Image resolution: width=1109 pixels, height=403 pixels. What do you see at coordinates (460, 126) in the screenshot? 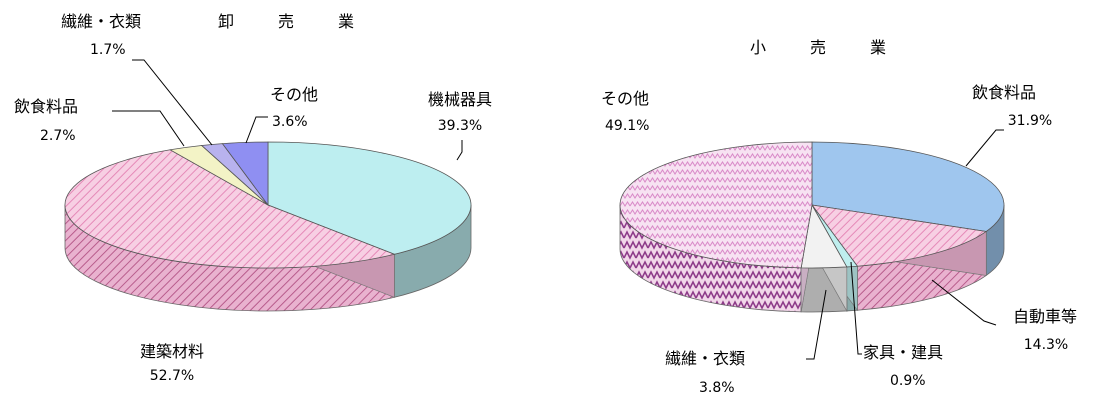
I see `slice-value-機械器具: 39.3%` at bounding box center [460, 126].